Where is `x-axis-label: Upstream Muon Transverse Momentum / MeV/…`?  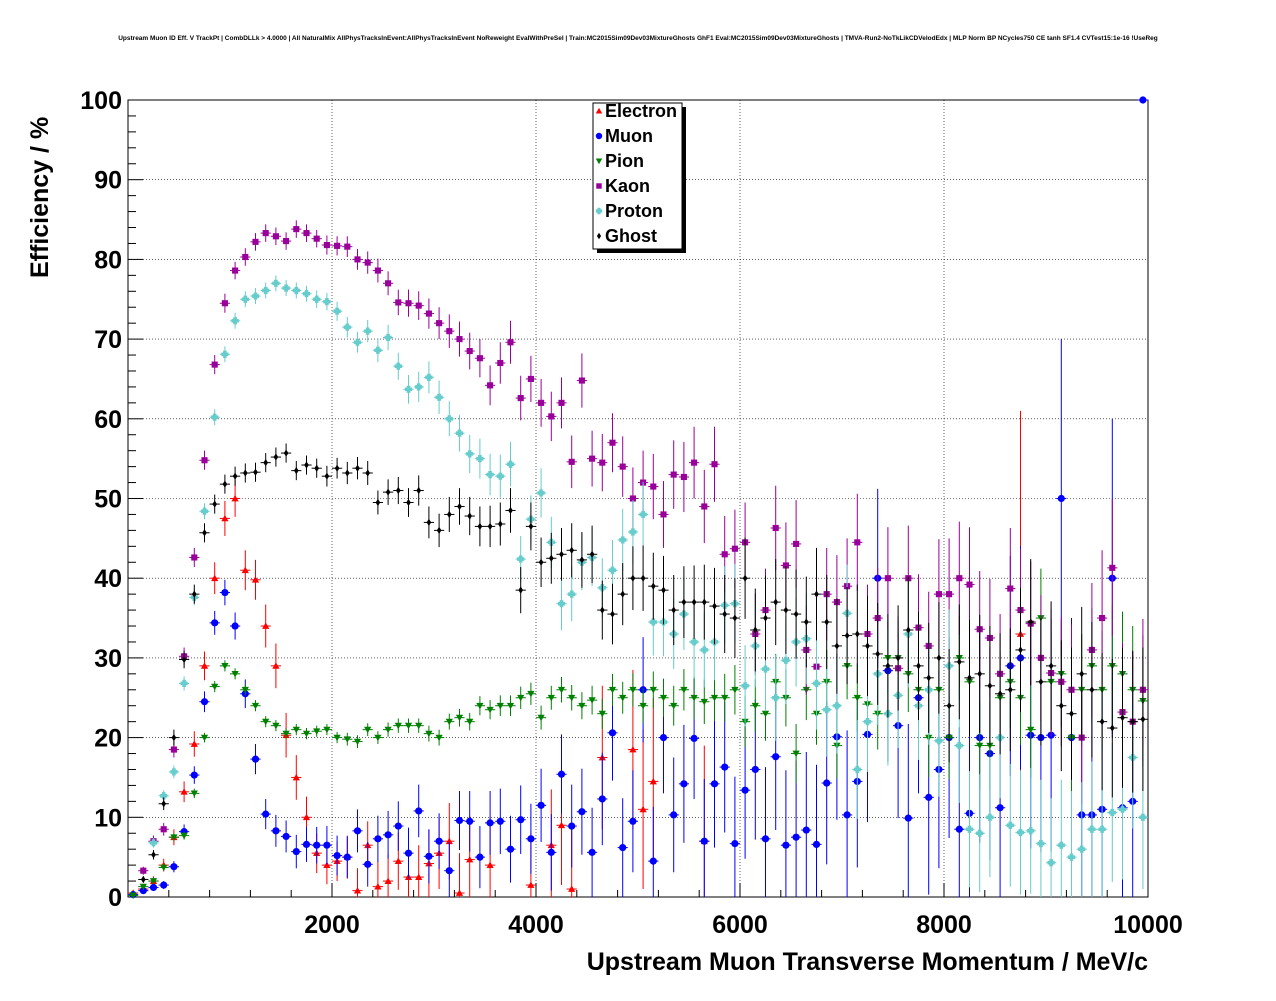 x-axis-label: Upstream Muon Transverse Momentum / MeV/… is located at coordinates (867, 962).